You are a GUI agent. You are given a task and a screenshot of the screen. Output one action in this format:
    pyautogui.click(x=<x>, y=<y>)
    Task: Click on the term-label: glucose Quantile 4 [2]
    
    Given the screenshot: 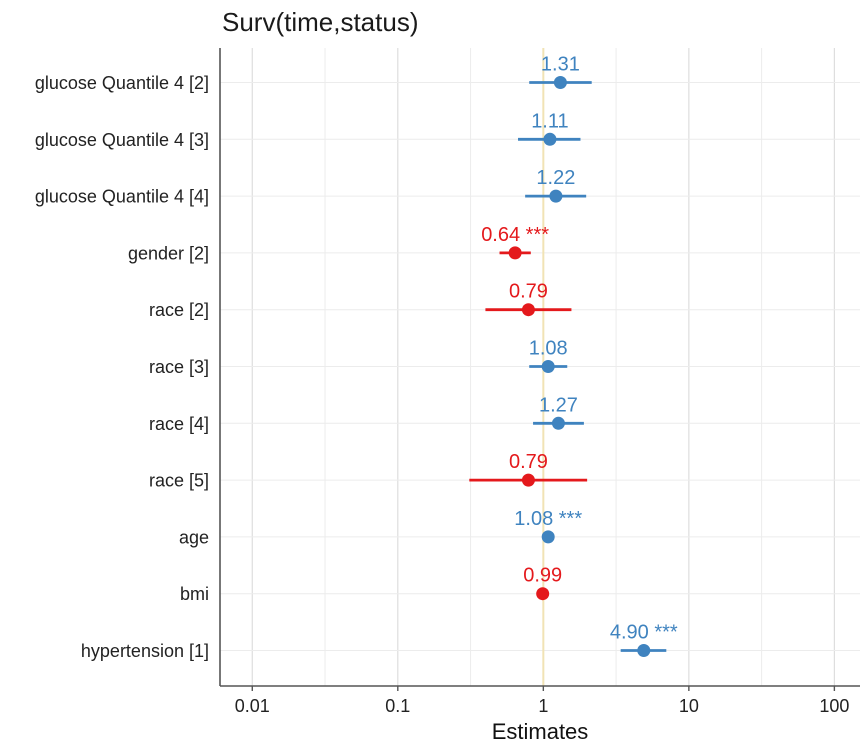 What is the action you would take?
    pyautogui.click(x=122, y=83)
    